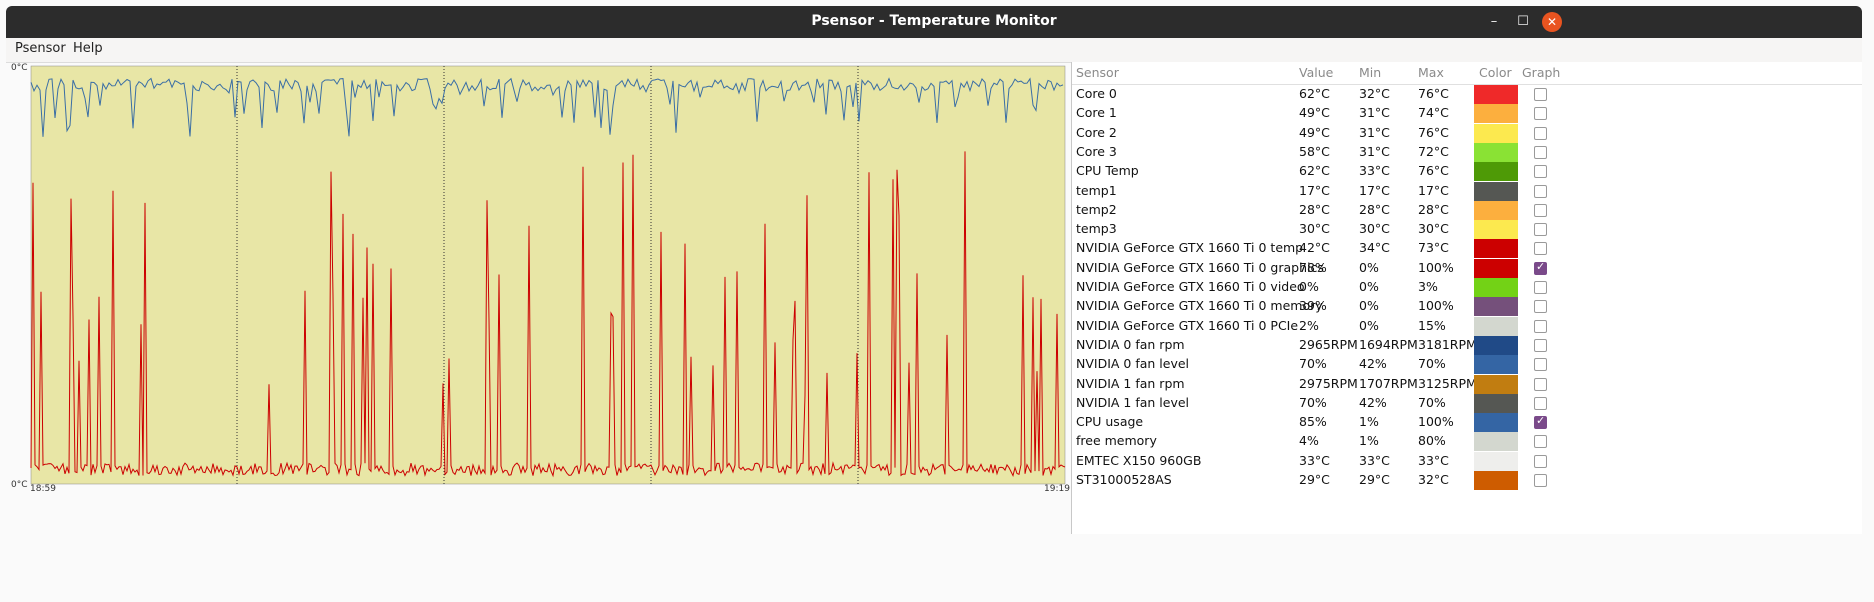 The width and height of the screenshot is (1874, 602). I want to click on header-max: Max, so click(1431, 72).